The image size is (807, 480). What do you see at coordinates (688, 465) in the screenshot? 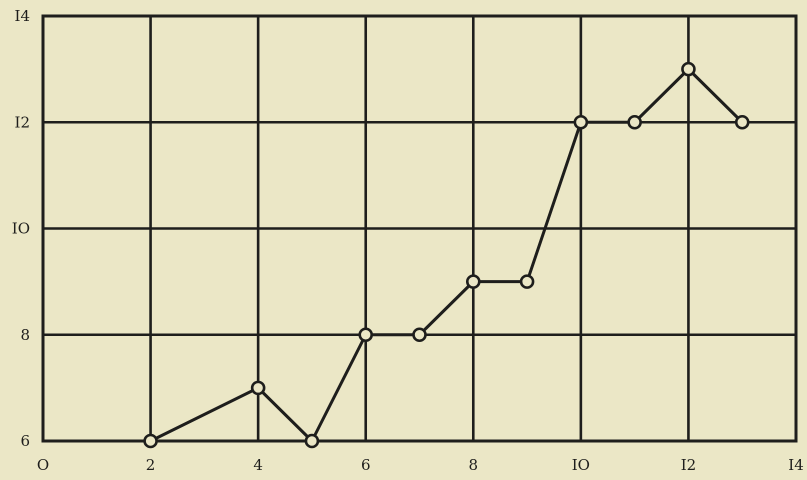
I see `x-tick-label: I2` at bounding box center [688, 465].